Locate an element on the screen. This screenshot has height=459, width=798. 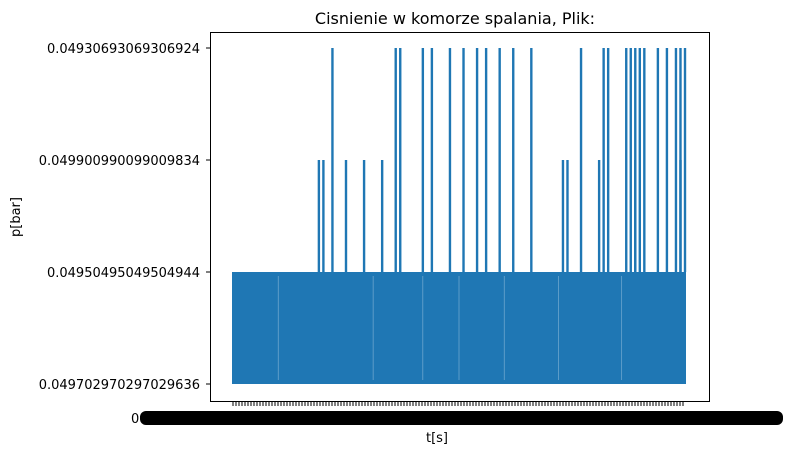
y-tick-label: 0.04930693069306924 is located at coordinates (123, 49).